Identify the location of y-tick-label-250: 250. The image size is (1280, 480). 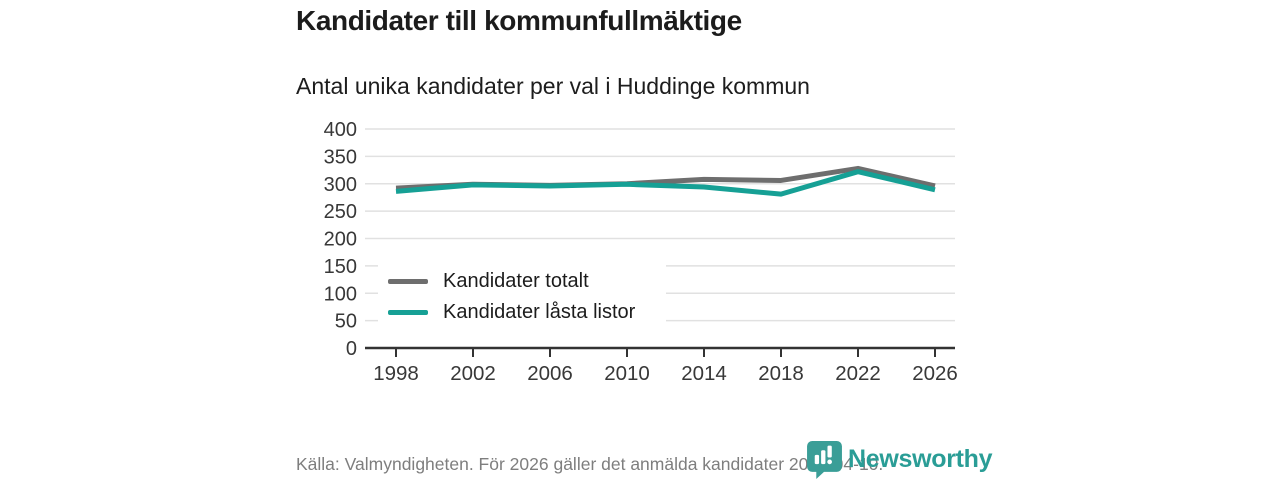
(340, 212).